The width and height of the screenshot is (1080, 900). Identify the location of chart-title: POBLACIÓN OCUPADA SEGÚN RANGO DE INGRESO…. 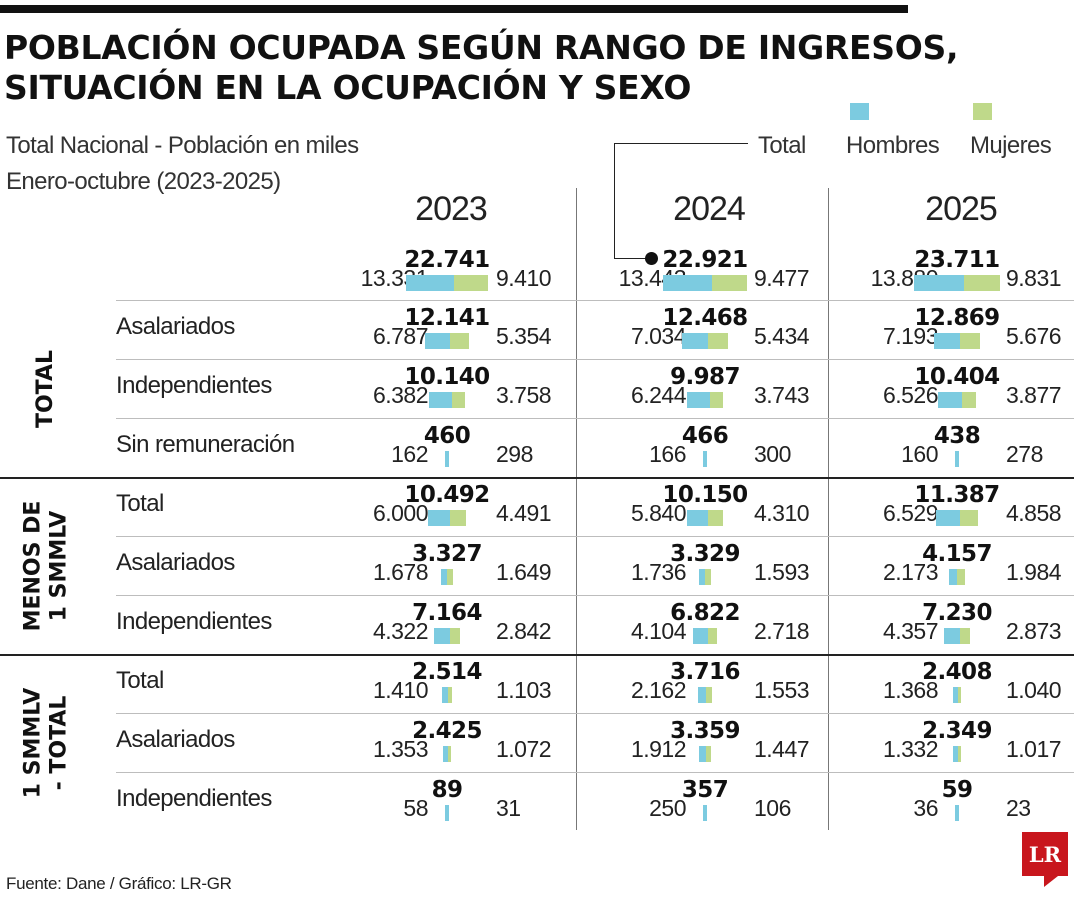
(504, 68).